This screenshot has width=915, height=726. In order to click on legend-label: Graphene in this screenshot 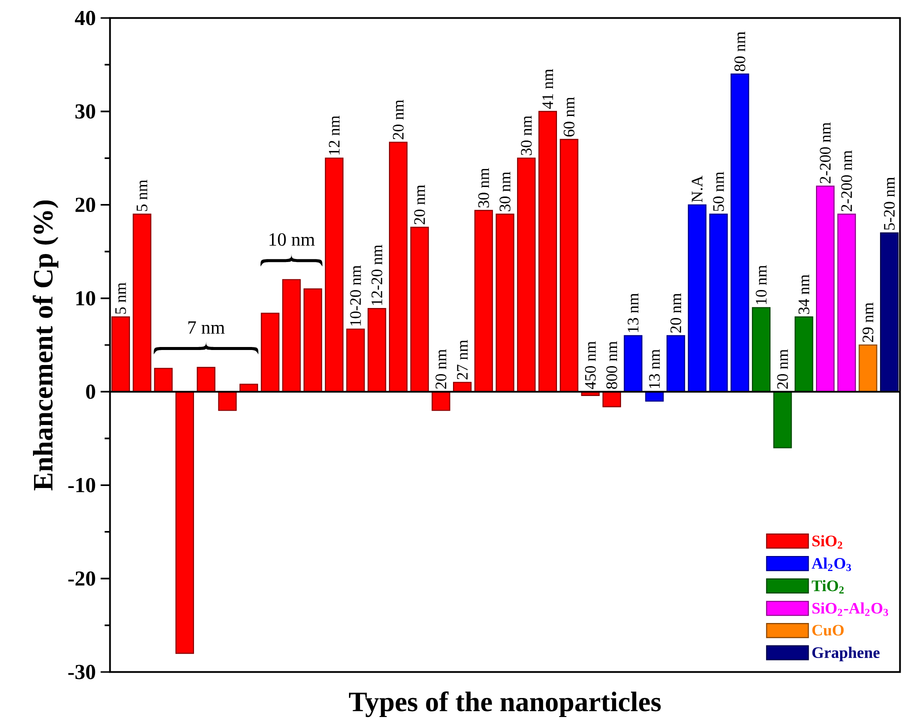, I will do `click(846, 654)`.